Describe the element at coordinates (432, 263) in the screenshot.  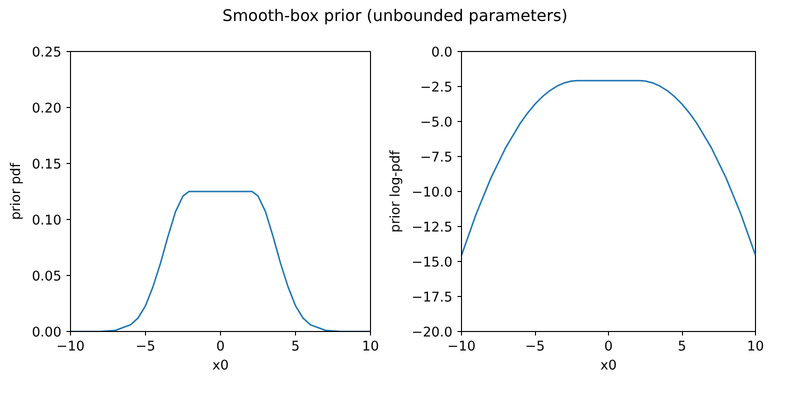
I see `y-tick-label: −15.0` at that location.